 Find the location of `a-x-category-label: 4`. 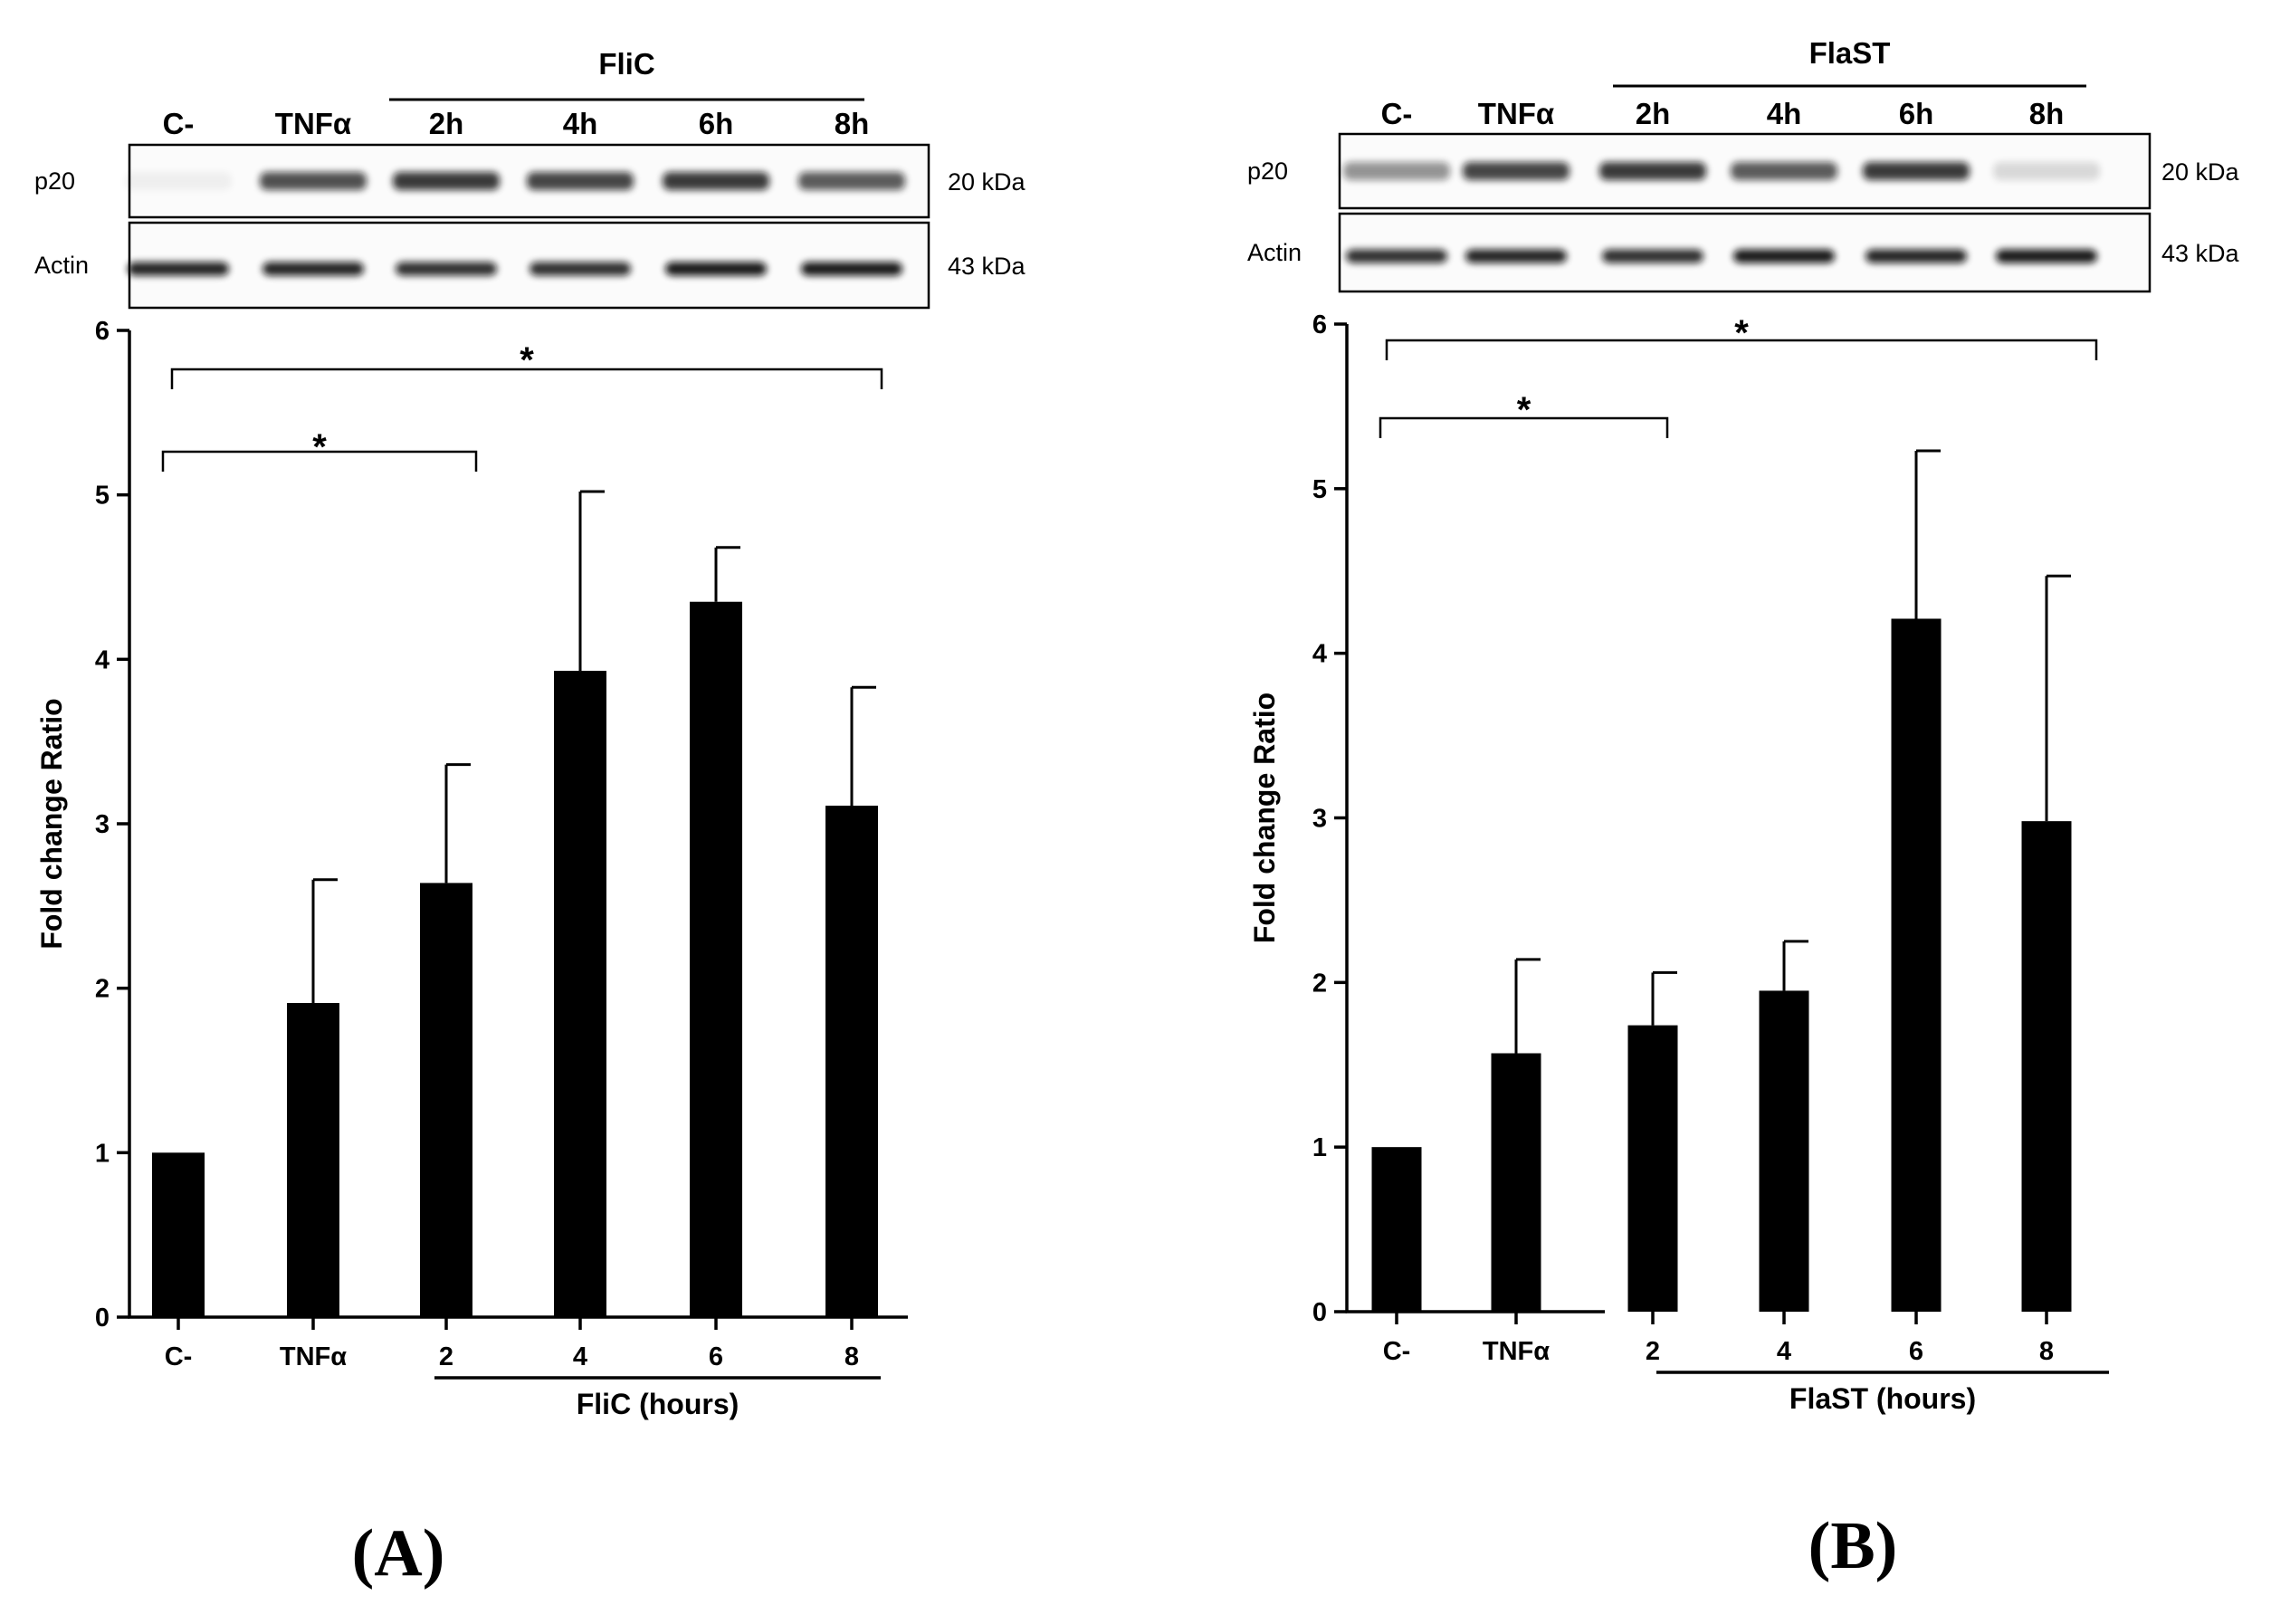

a-x-category-label: 4 is located at coordinates (580, 1356).